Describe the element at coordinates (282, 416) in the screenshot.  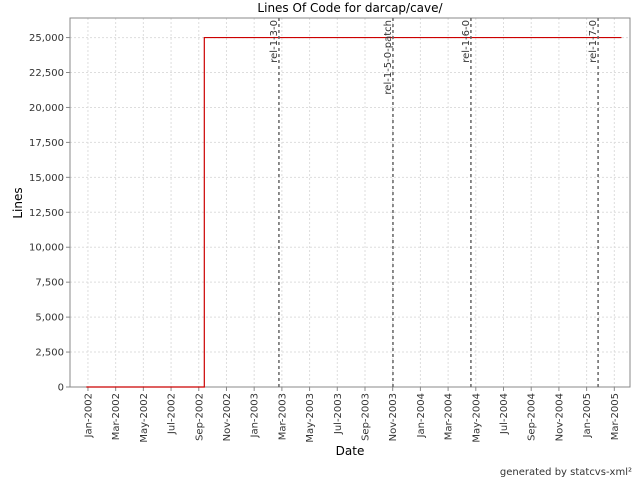
I see `x-tick-label: Mar-2003` at that location.